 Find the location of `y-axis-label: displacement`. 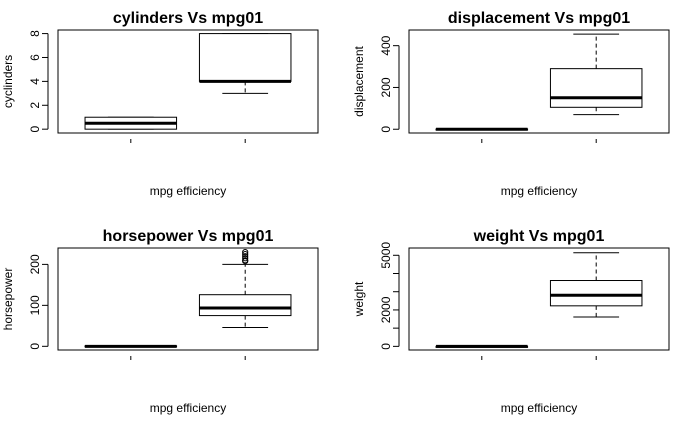

y-axis-label: displacement is located at coordinates (359, 80).